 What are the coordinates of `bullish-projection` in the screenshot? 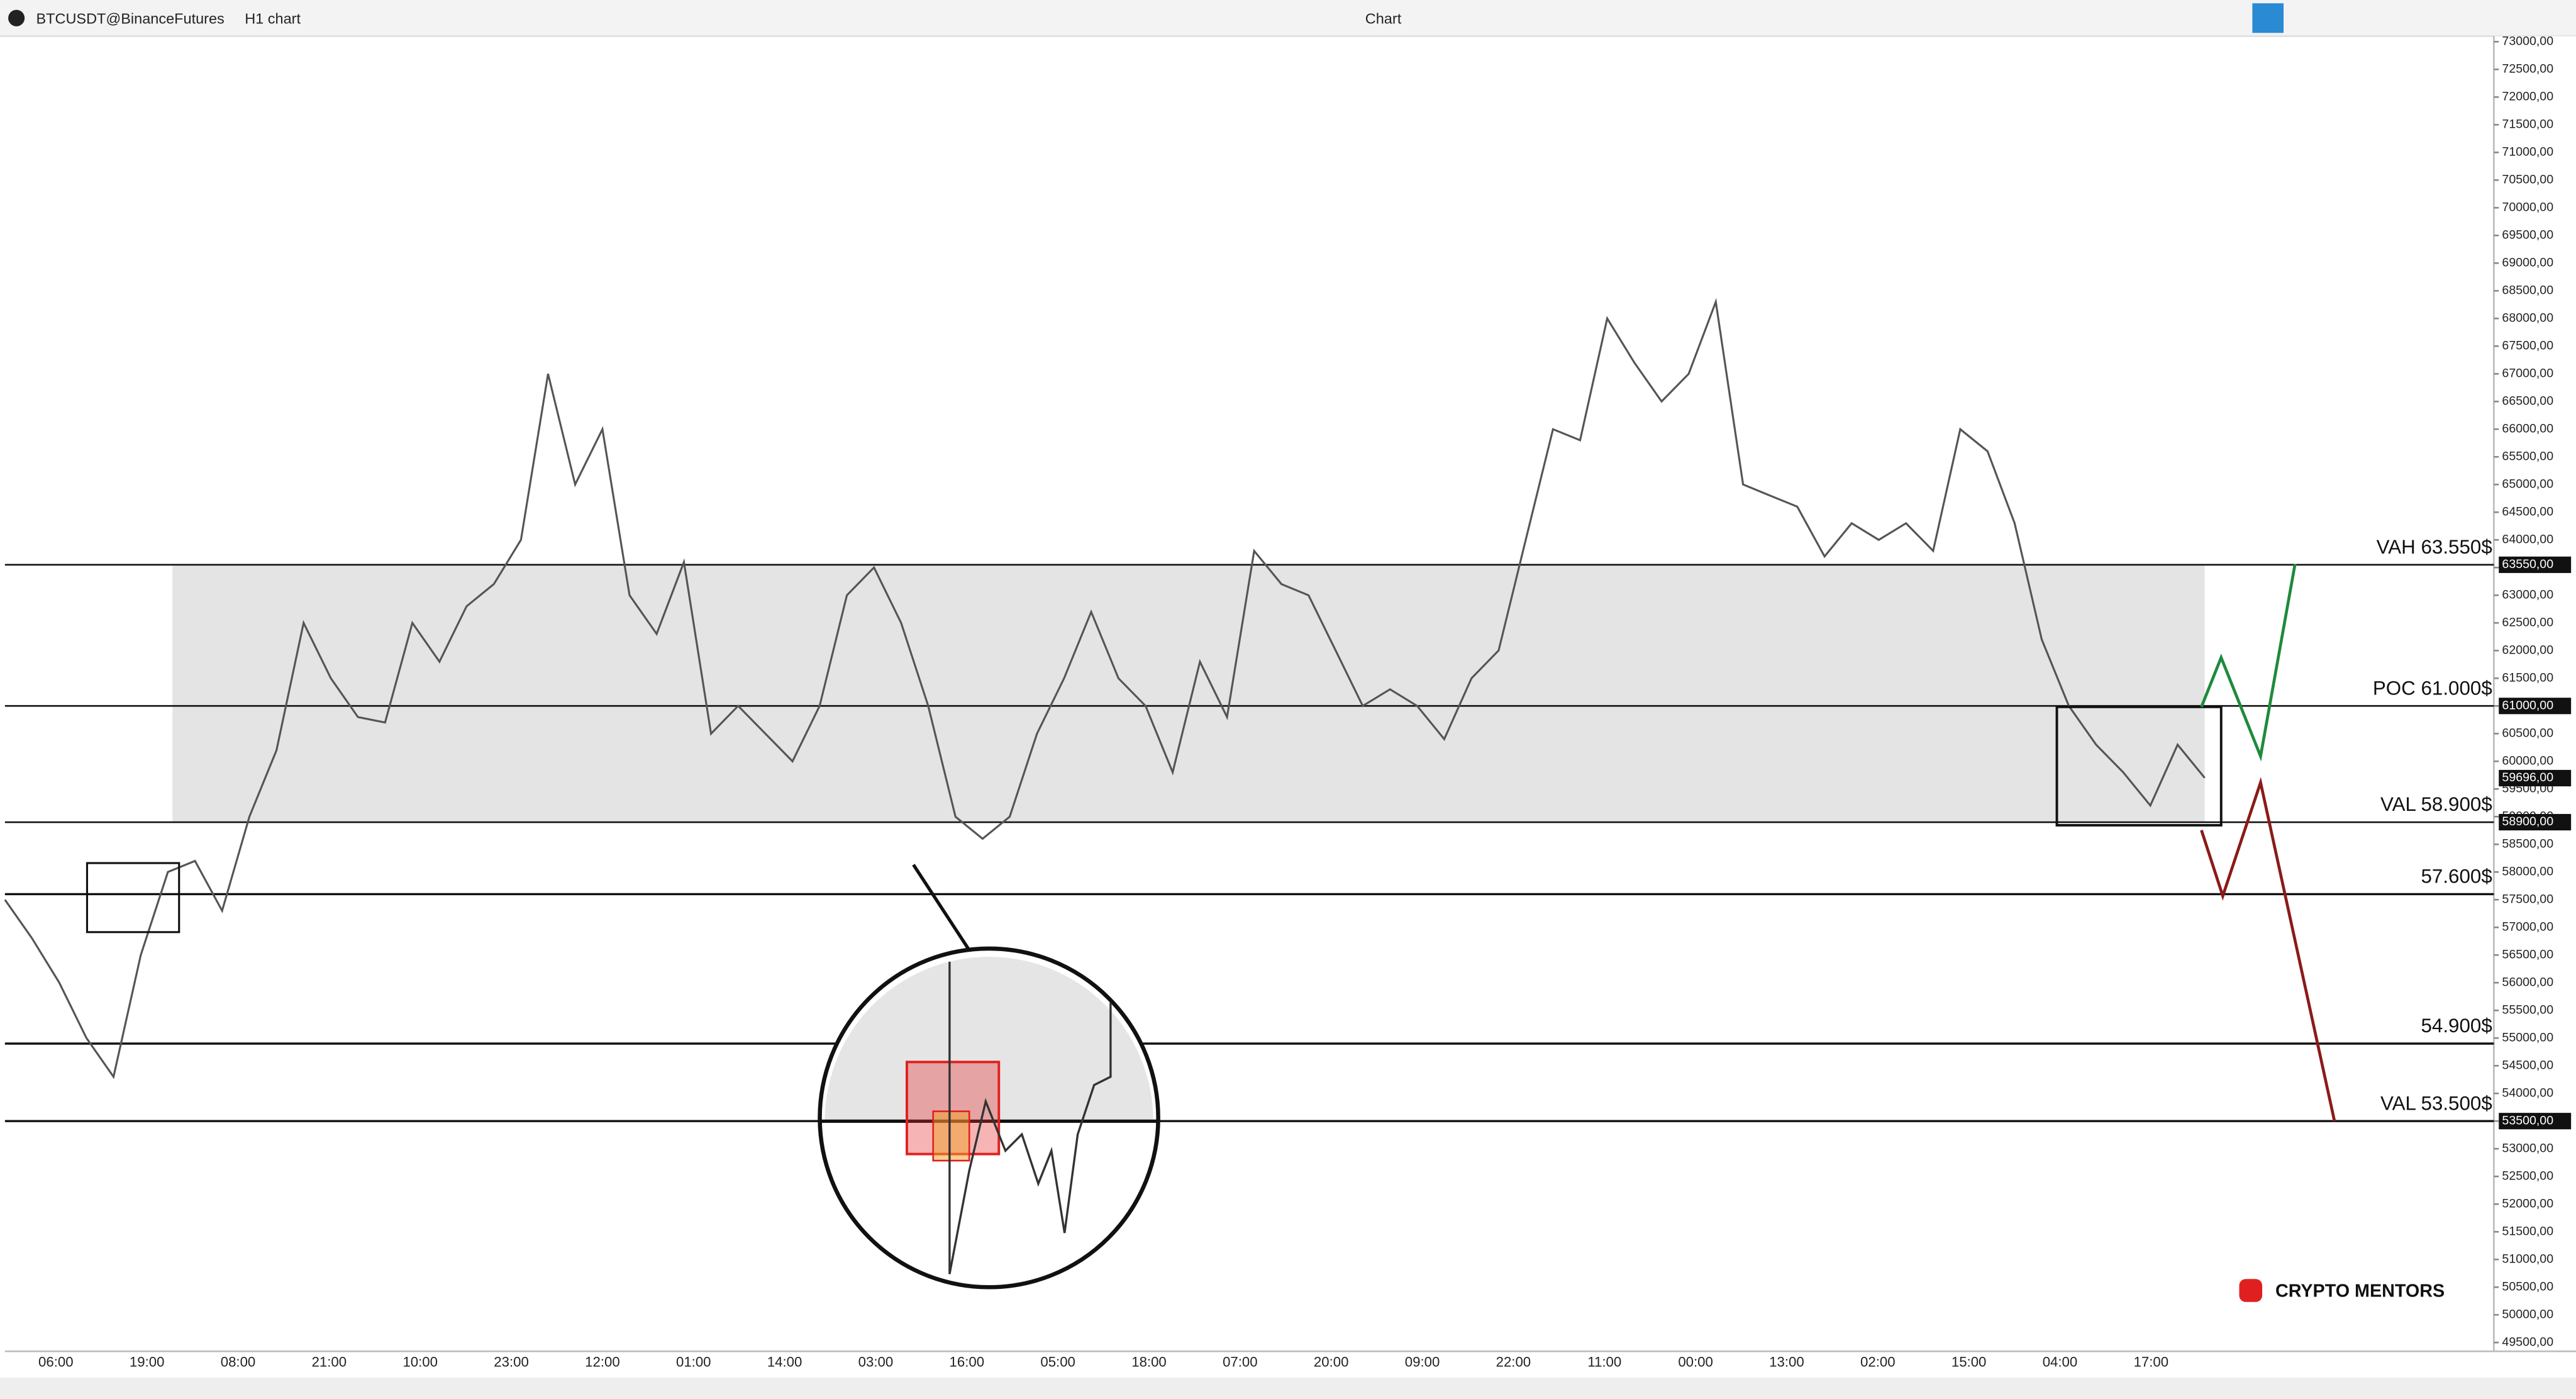 It's located at (2248, 663).